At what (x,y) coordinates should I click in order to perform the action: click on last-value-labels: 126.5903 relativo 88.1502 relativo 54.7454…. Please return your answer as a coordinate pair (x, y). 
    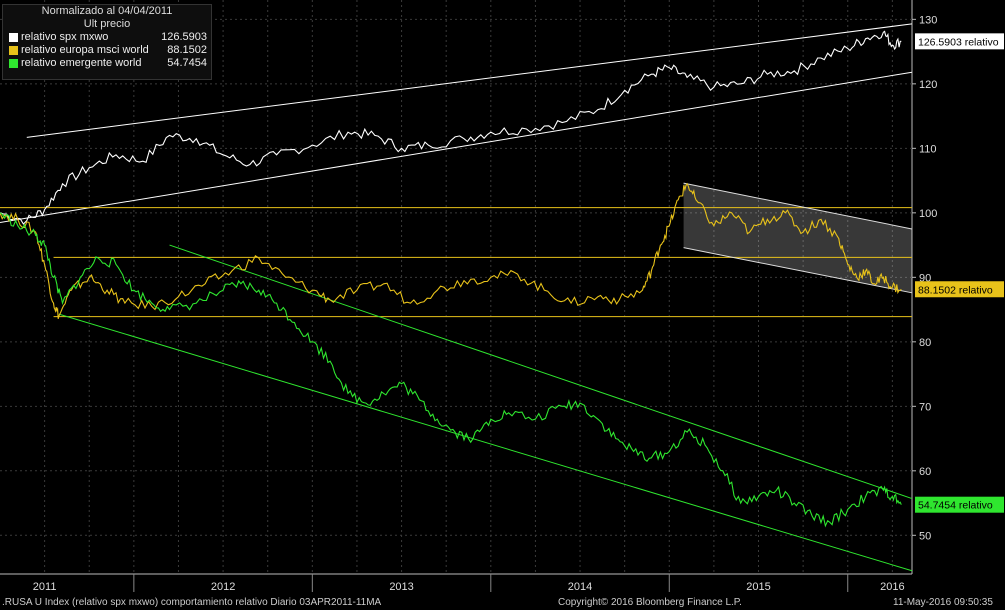
    Looking at the image, I should click on (959, 273).